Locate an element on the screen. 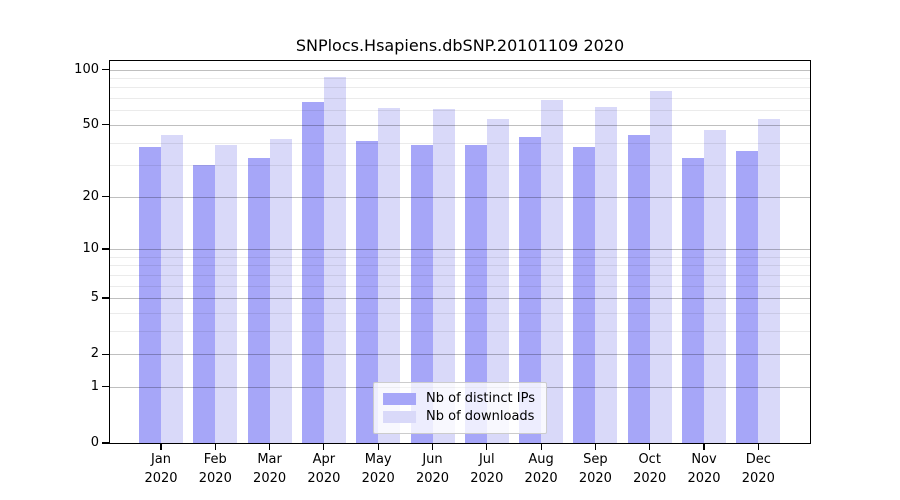  x-tick-label: Sep 2020 is located at coordinates (595, 469).